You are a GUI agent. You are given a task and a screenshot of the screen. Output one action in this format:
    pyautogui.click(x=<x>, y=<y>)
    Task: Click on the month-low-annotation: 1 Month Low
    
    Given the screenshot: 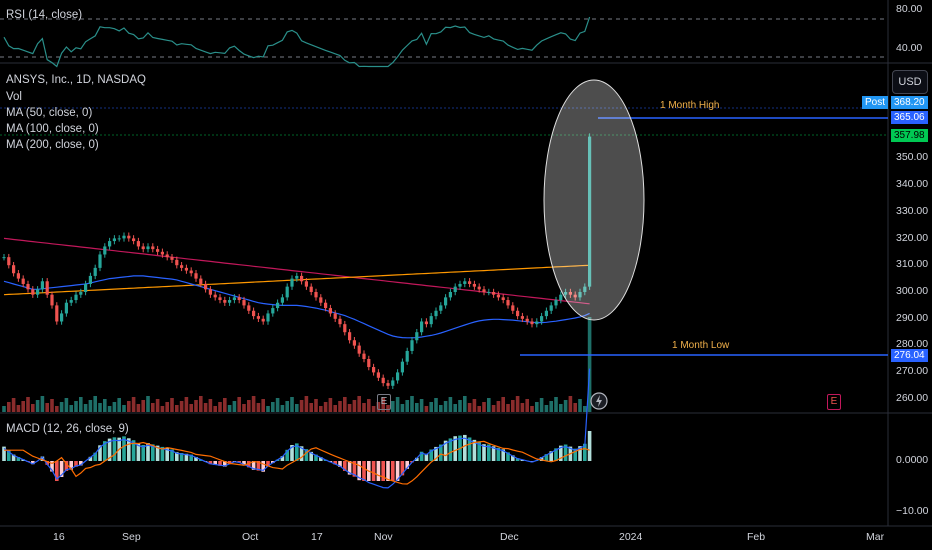 What is the action you would take?
    pyautogui.click(x=701, y=345)
    